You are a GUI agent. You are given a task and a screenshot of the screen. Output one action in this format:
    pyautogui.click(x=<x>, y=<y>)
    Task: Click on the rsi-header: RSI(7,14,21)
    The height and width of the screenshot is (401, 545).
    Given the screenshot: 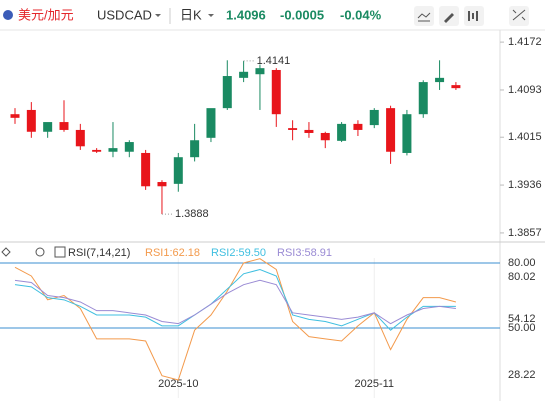 What is the action you would take?
    pyautogui.click(x=65, y=252)
    